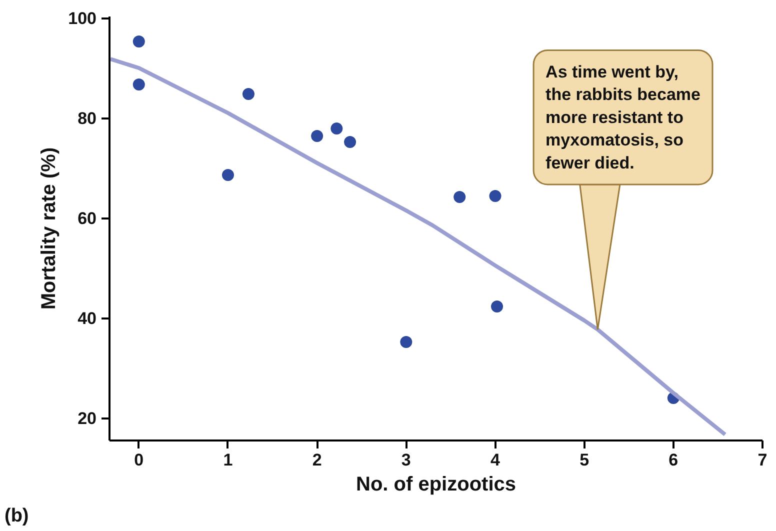  What do you see at coordinates (16, 516) in the screenshot?
I see `text: (b)` at bounding box center [16, 516].